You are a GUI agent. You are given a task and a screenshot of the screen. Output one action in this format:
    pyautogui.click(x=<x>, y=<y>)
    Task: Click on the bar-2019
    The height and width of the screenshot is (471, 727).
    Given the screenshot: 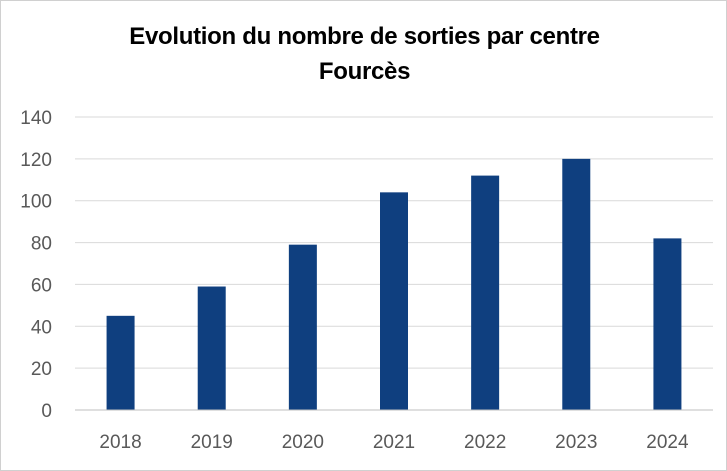 What is the action you would take?
    pyautogui.click(x=211, y=348)
    